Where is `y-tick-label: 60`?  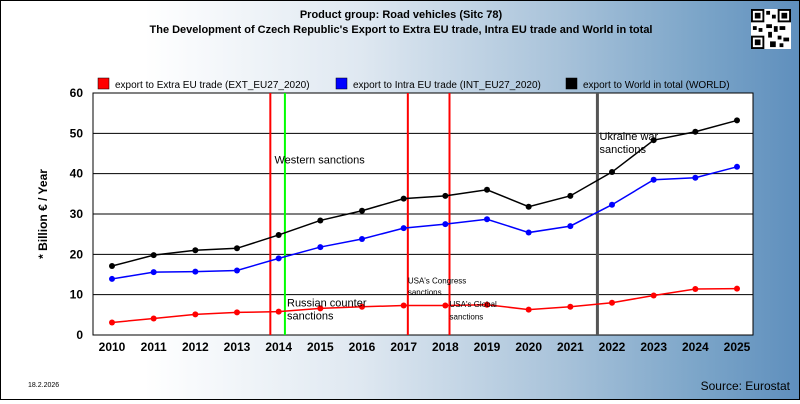
y-tick-label: 60 is located at coordinates (77, 93).